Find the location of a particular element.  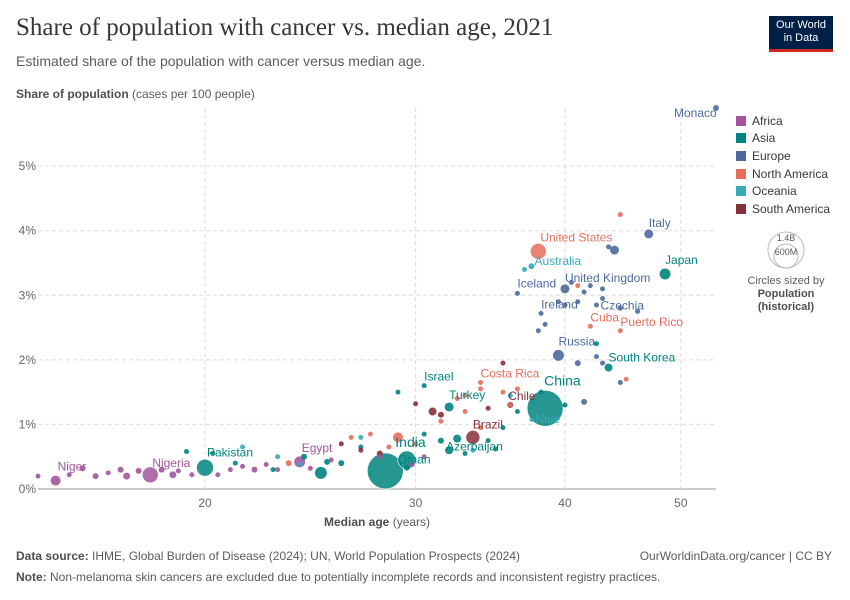

logo-line2: in Data is located at coordinates (801, 38).